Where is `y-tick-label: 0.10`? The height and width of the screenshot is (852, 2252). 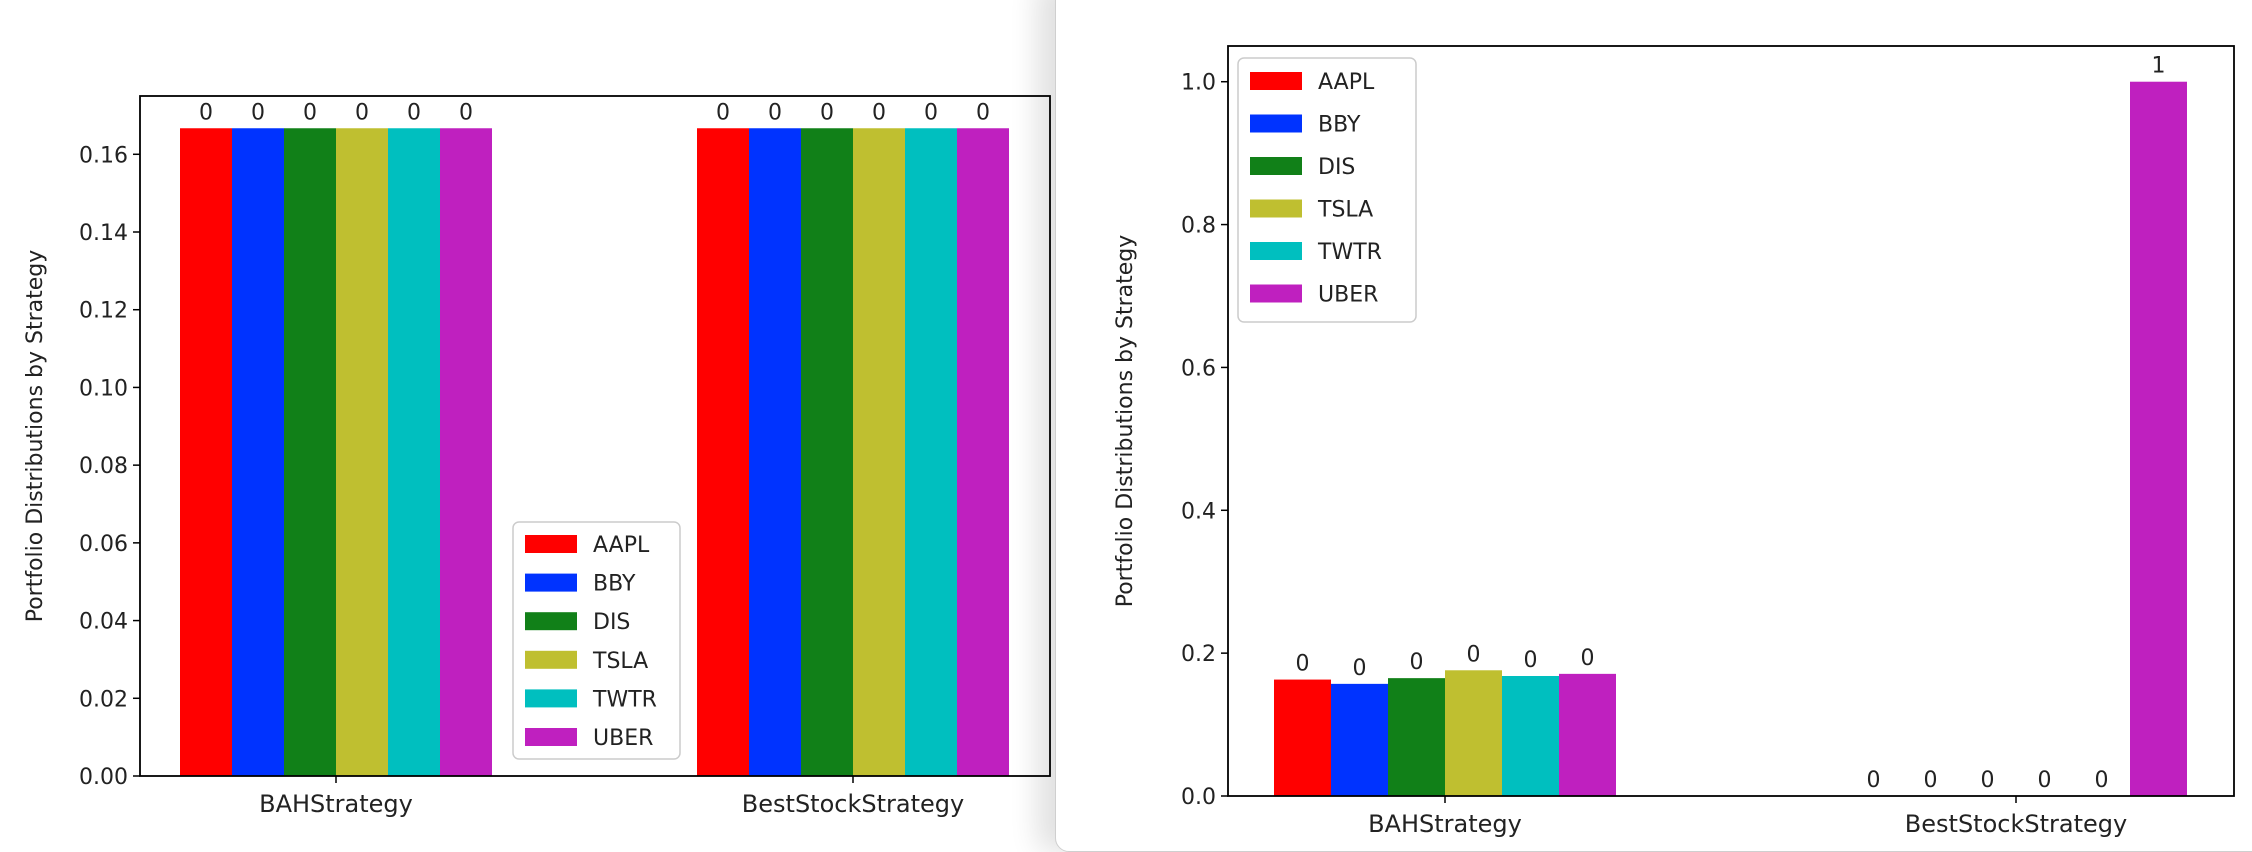
y-tick-label: 0.10 is located at coordinates (103, 388).